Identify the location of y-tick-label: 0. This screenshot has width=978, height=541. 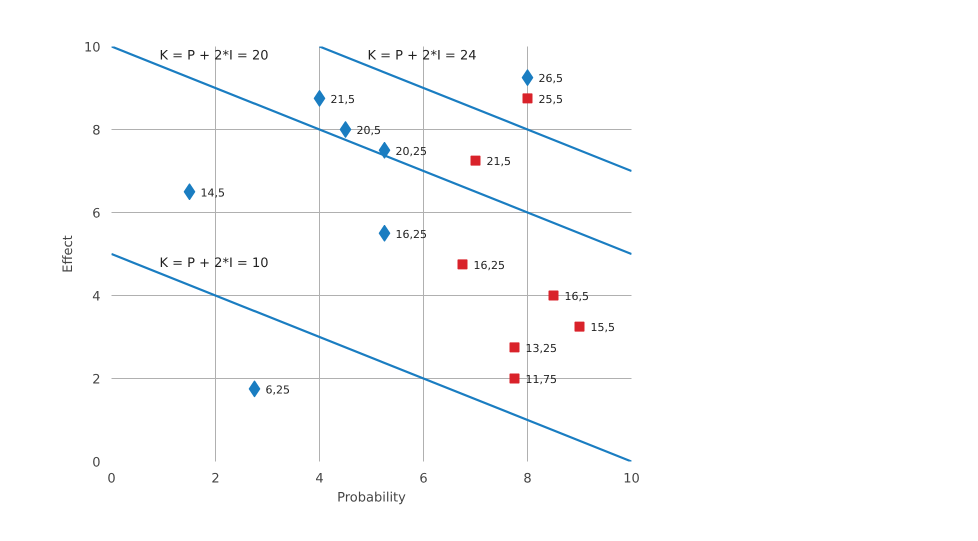
(96, 463).